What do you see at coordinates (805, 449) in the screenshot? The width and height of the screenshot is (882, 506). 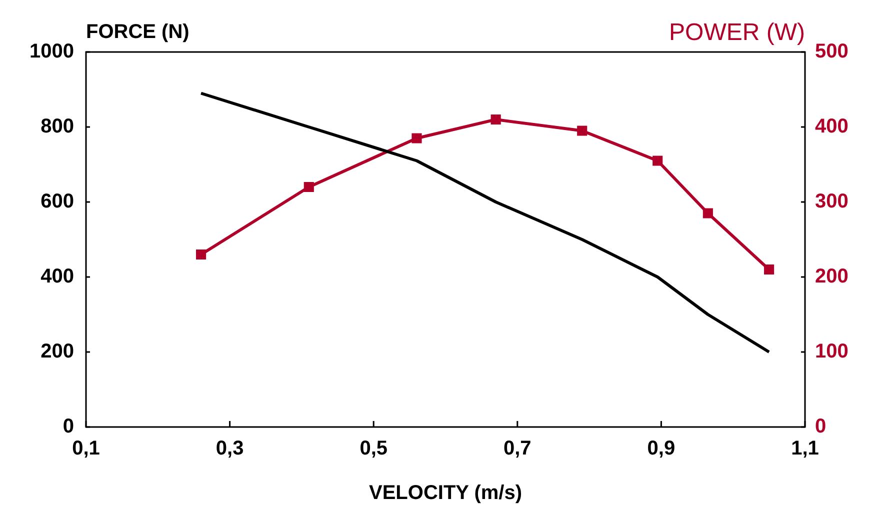 I see `x-tick-label: 1,1` at bounding box center [805, 449].